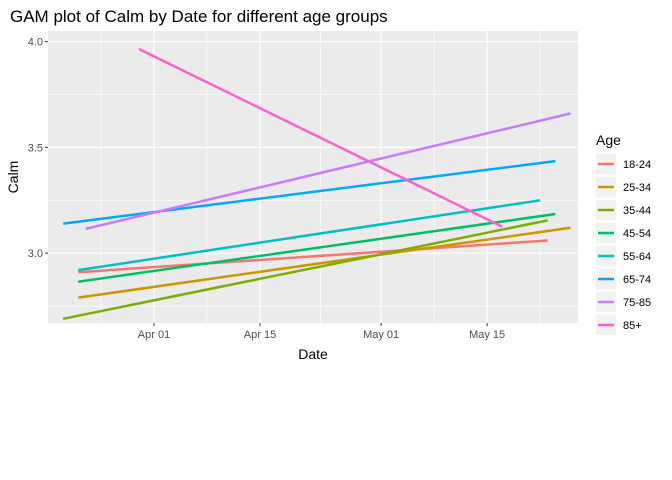  What do you see at coordinates (637, 188) in the screenshot?
I see `legend-label-25-34: 25-34` at bounding box center [637, 188].